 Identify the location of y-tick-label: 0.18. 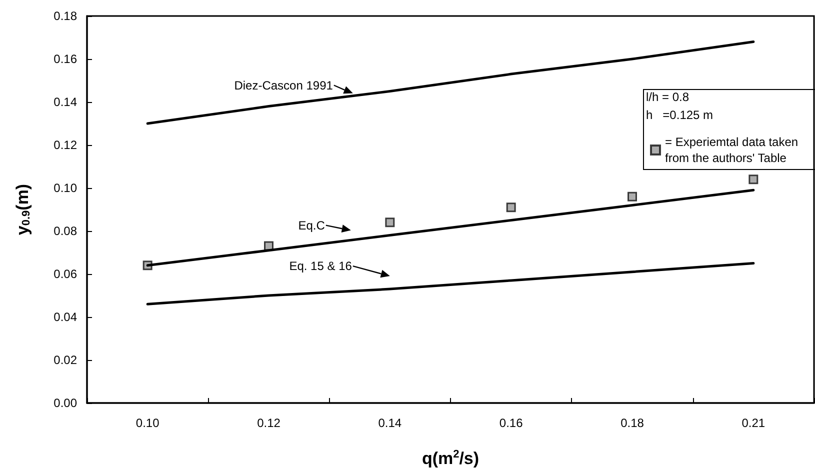
(66, 16).